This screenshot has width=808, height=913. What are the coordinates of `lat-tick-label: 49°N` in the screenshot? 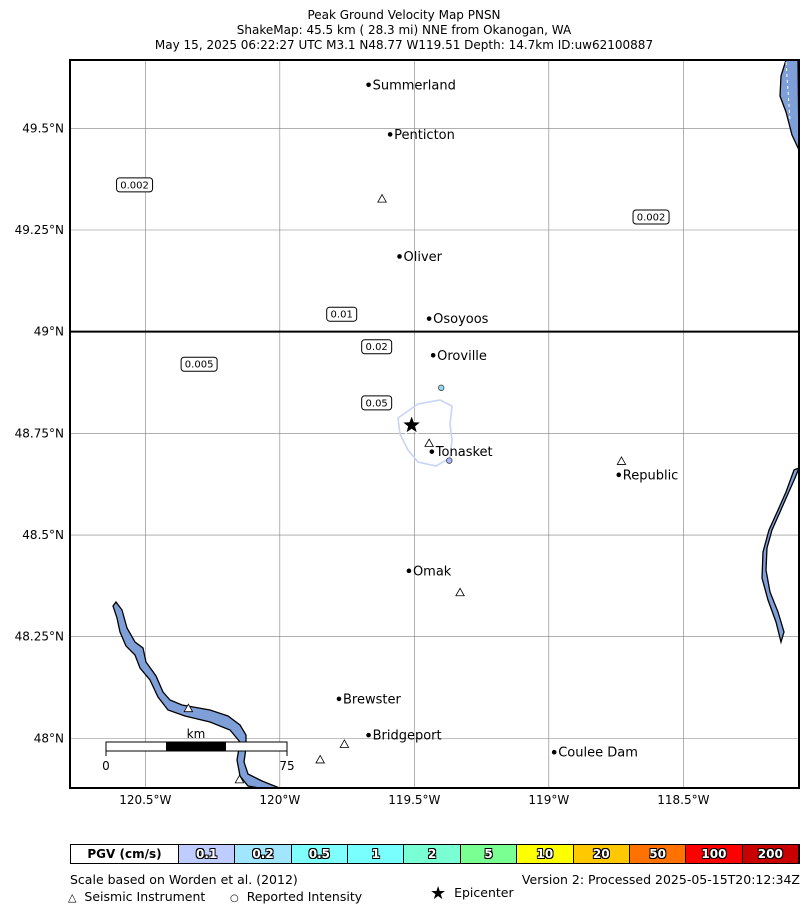 It's located at (49, 332).